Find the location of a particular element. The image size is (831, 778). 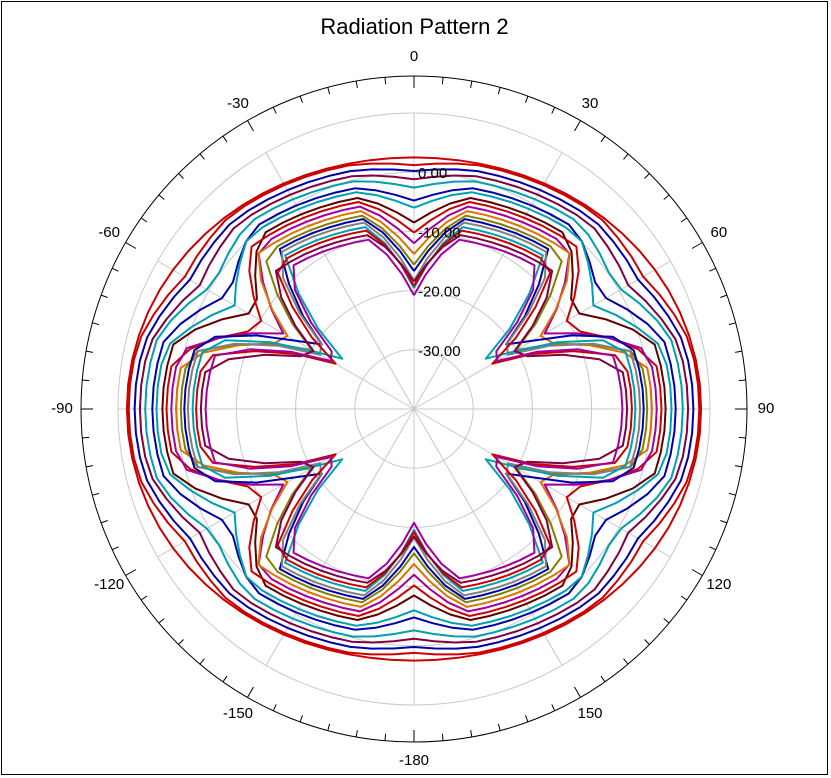

angle-tick-label: -60 is located at coordinates (109, 232).